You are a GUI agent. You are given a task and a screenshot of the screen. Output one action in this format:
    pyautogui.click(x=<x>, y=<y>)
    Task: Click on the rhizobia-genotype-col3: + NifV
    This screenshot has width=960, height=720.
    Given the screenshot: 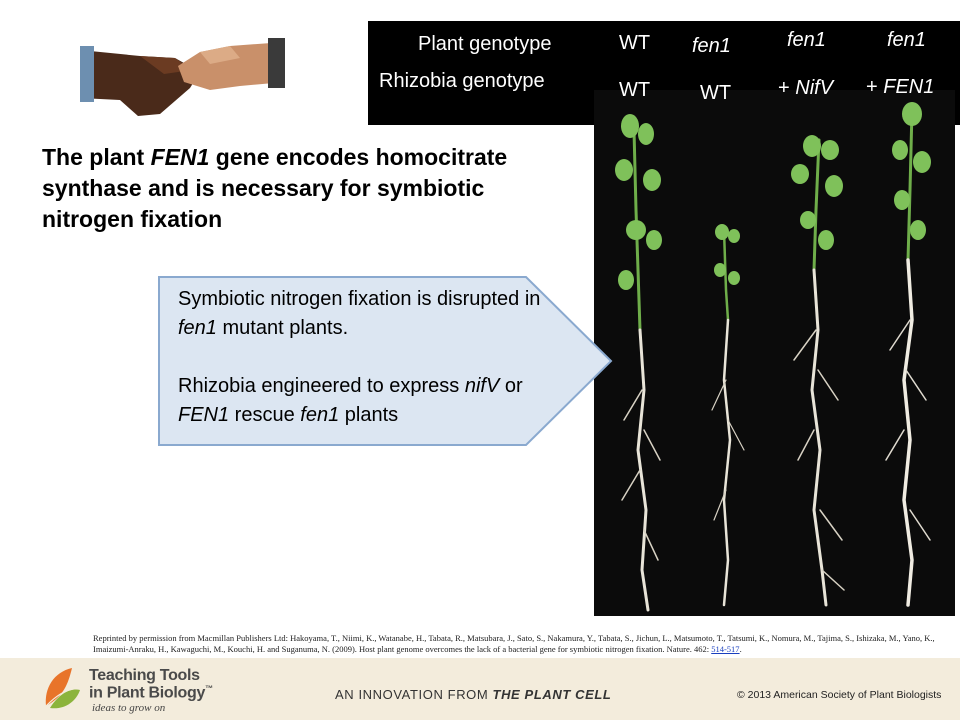 What is the action you would take?
    pyautogui.click(x=805, y=88)
    